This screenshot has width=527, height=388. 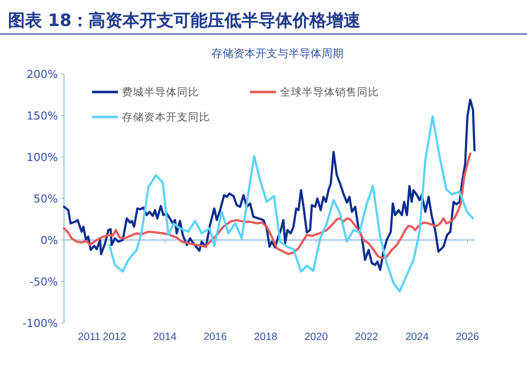 I want to click on x-tick-label: 2026, so click(x=468, y=337).